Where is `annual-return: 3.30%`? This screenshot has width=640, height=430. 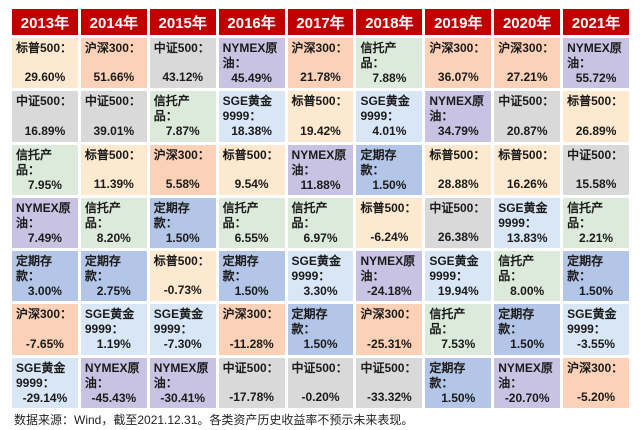 annual-return: 3.30% is located at coordinates (320, 291).